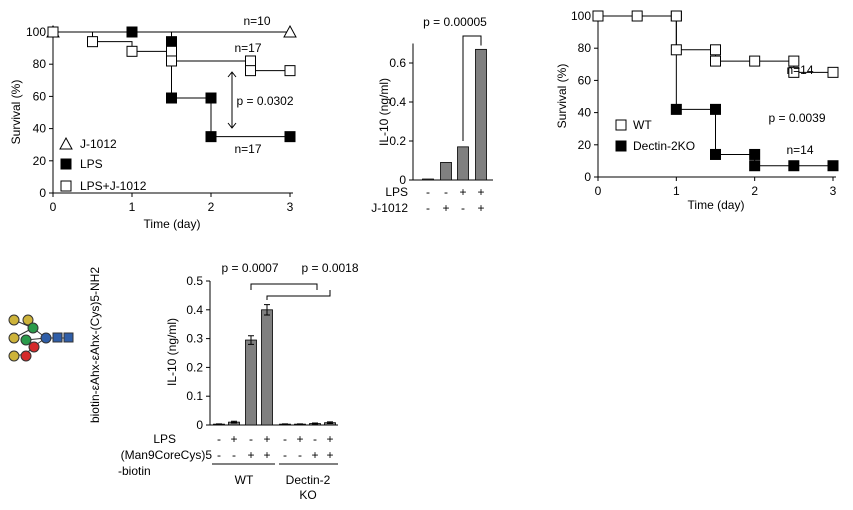 Image resolution: width=853 pixels, height=510 pixels. I want to click on y-tick-label: 60, so click(585, 80).